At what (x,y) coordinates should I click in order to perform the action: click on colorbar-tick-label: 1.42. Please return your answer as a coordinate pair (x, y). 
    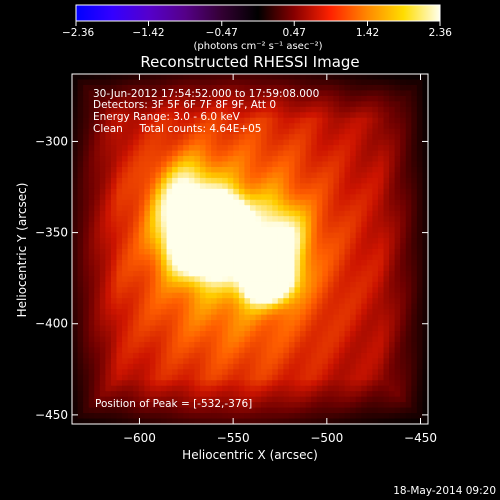
    Looking at the image, I should click on (367, 33).